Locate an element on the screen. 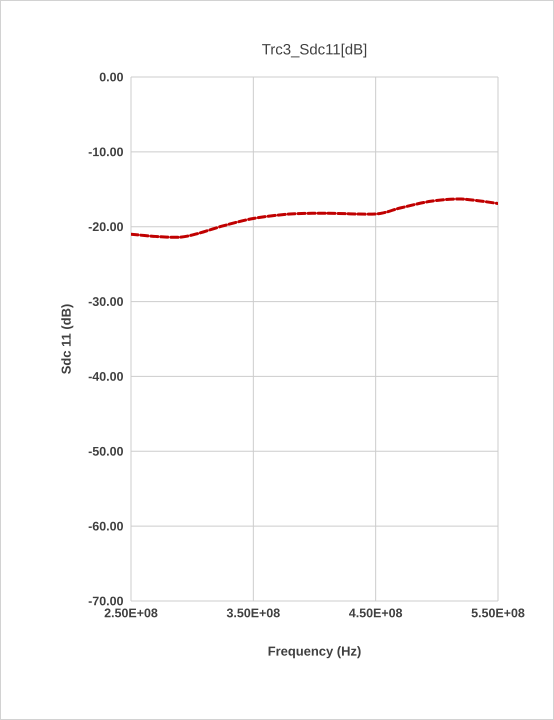 The height and width of the screenshot is (720, 554). x-tick-label: 2.50E+08 is located at coordinates (131, 613).